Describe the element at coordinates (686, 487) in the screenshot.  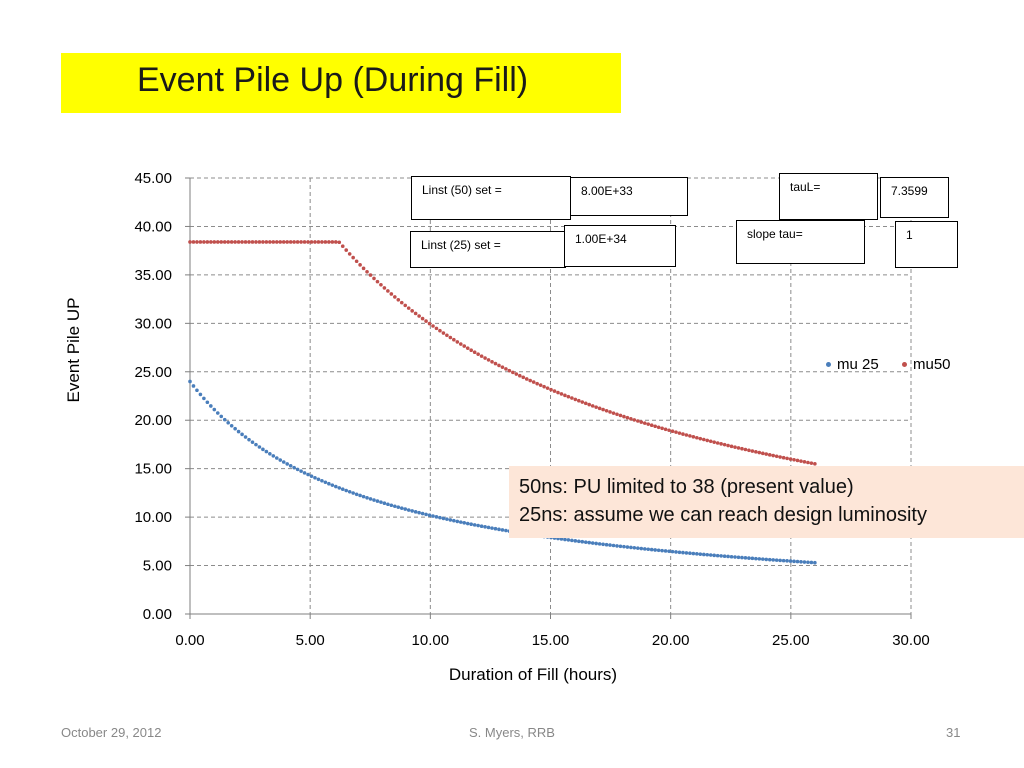
I see `note-line-1: 50ns: PU limited to 38 (present value)` at that location.